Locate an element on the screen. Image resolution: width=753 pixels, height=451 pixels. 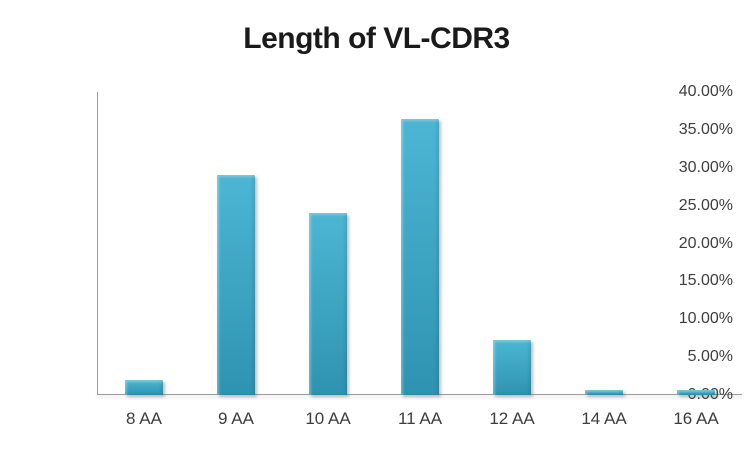
y-axis-tick-label: 10.00% is located at coordinates (705, 319).